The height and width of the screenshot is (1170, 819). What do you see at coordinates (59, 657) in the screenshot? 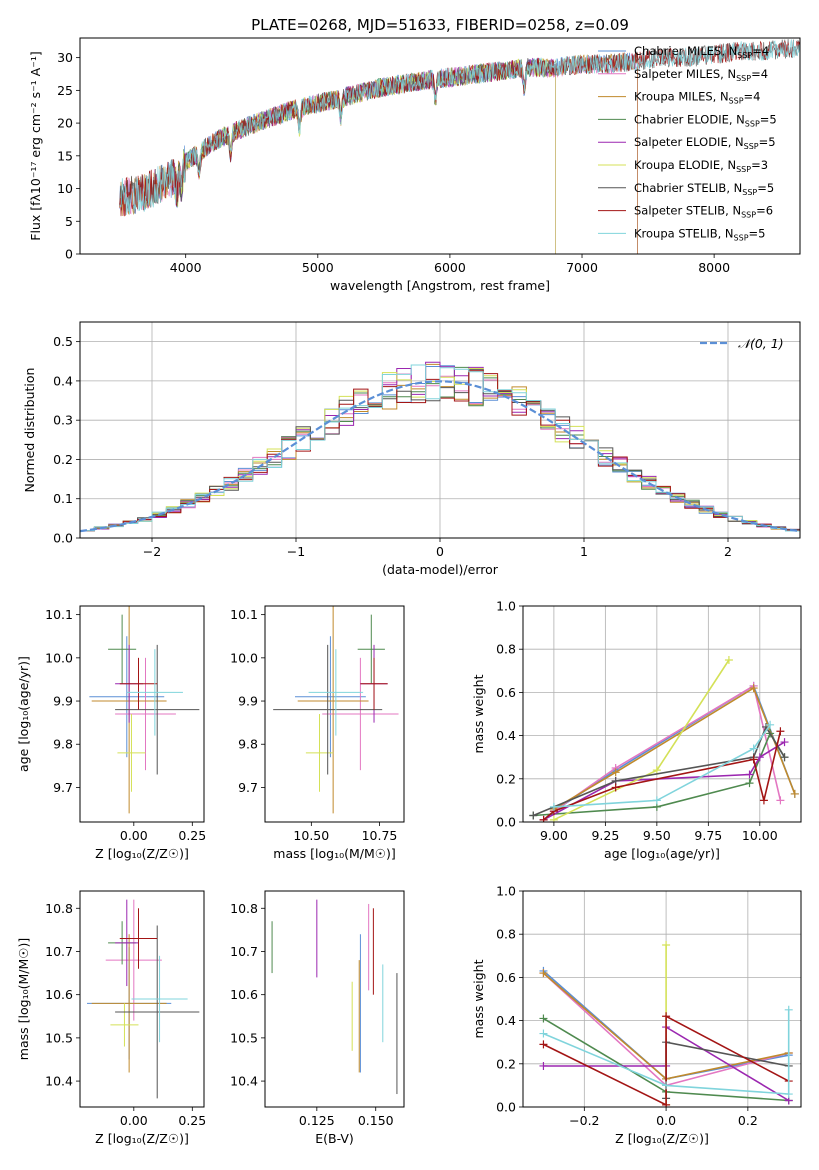
I see `y-tick-label: 10.0` at bounding box center [59, 657].